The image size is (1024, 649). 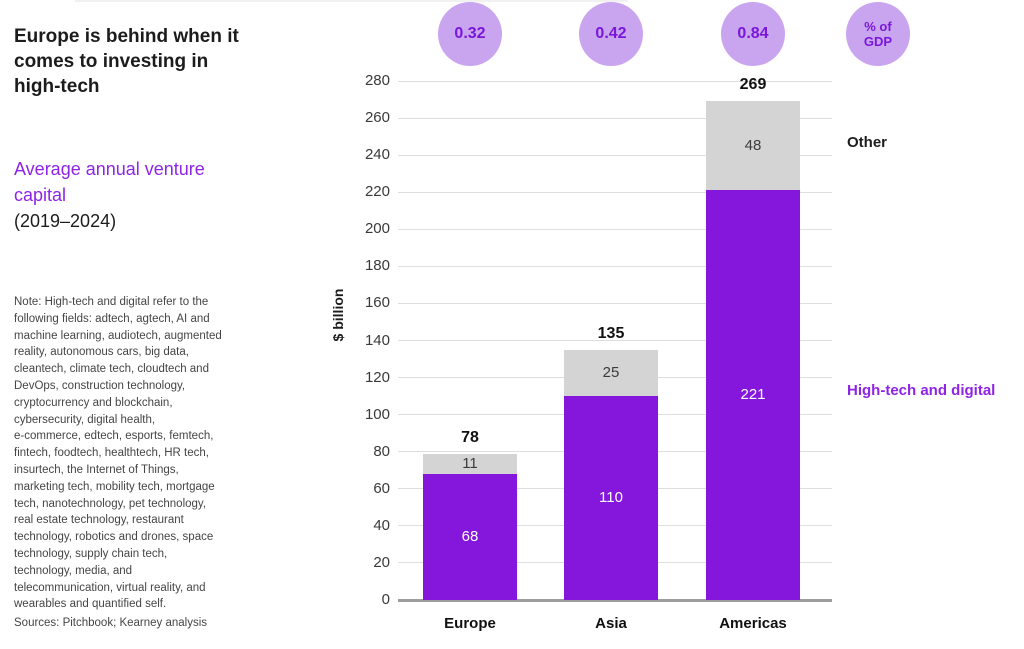 I want to click on footnote-line: following fields: adtech, agtech, AI and, so click(x=112, y=318).